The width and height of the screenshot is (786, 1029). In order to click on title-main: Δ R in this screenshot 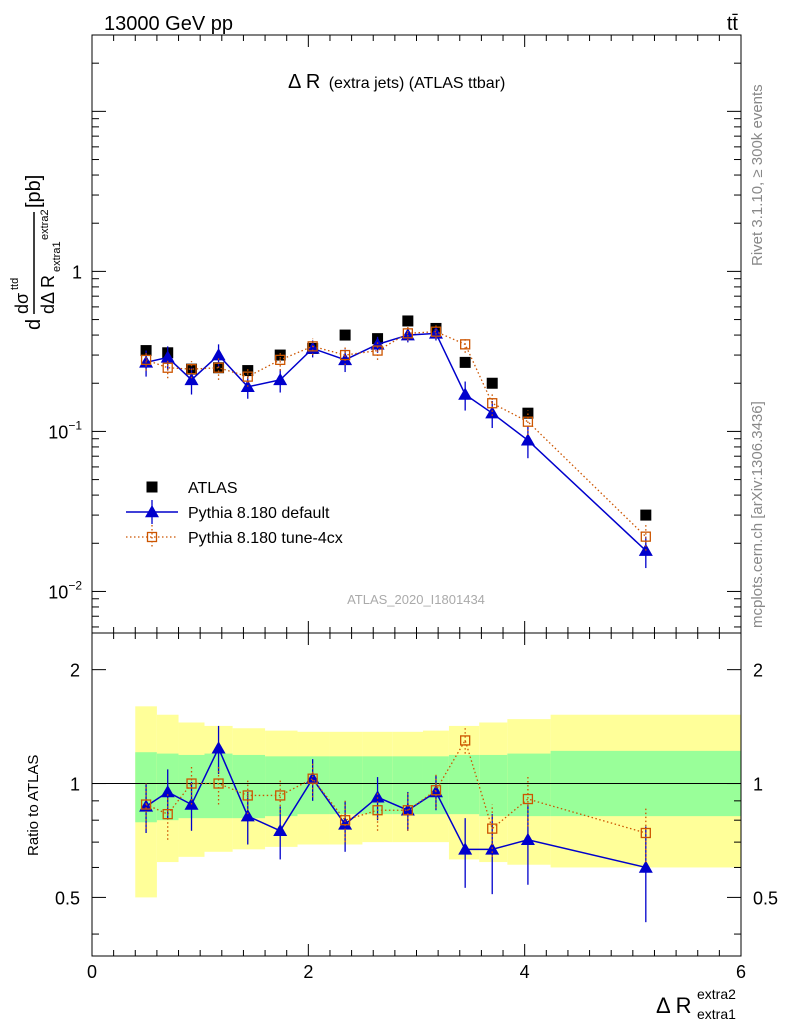, I will do `click(304, 82)`.